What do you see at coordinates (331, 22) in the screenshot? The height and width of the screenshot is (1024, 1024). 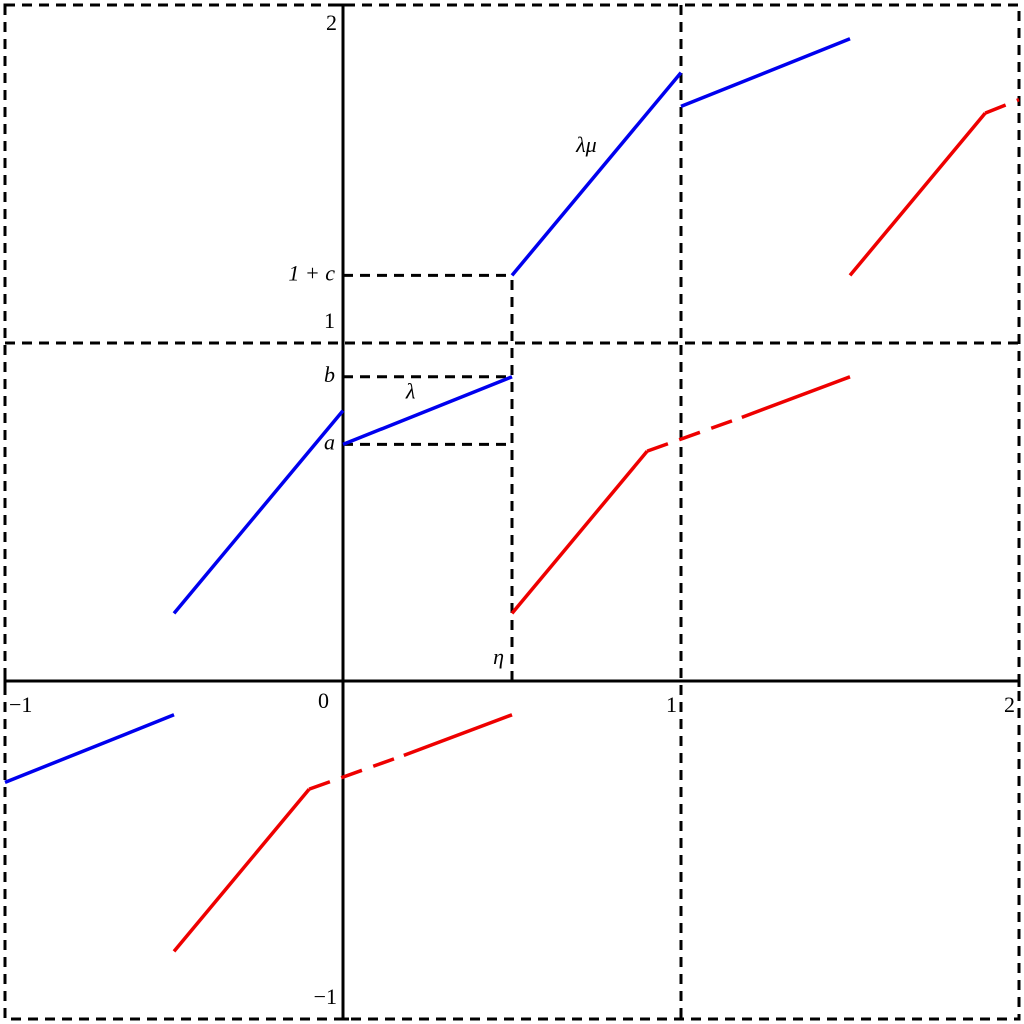 I see `y-tick-label: 2` at bounding box center [331, 22].